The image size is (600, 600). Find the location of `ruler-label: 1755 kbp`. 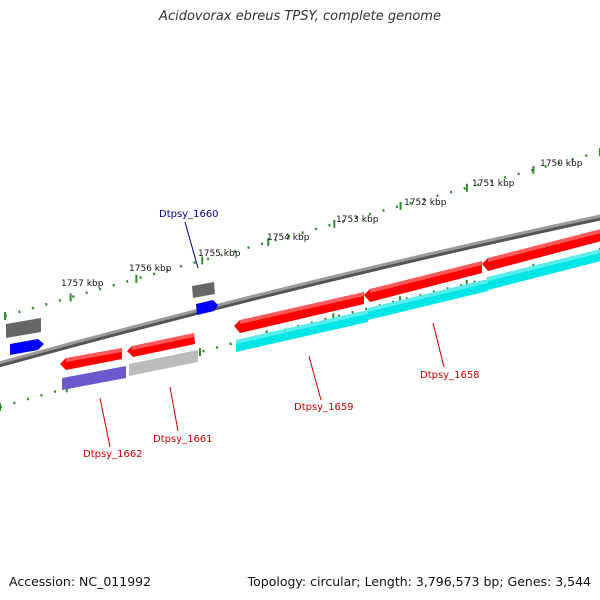

ruler-label: 1755 kbp is located at coordinates (219, 254).